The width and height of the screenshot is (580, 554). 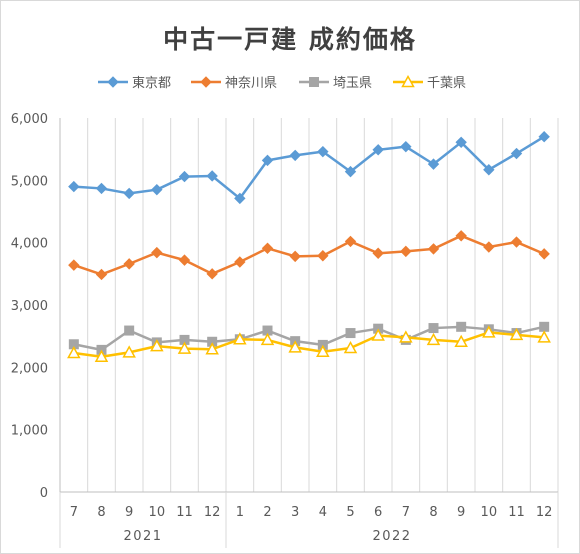 I want to click on legend-label: 東京都, so click(x=151, y=83).